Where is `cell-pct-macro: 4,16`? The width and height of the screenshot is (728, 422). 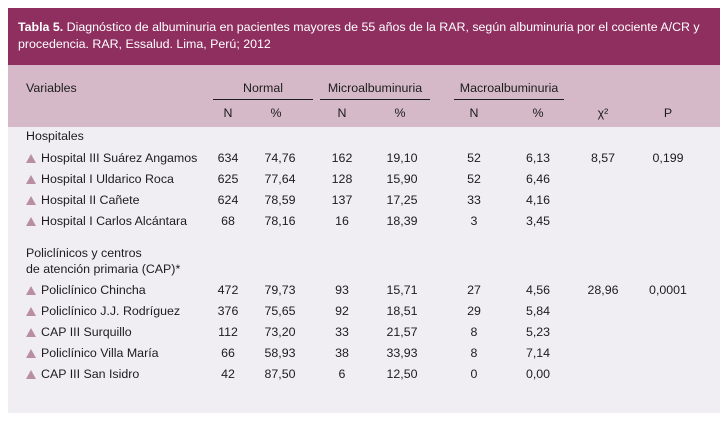
cell-pct-macro: 4,16 is located at coordinates (538, 200).